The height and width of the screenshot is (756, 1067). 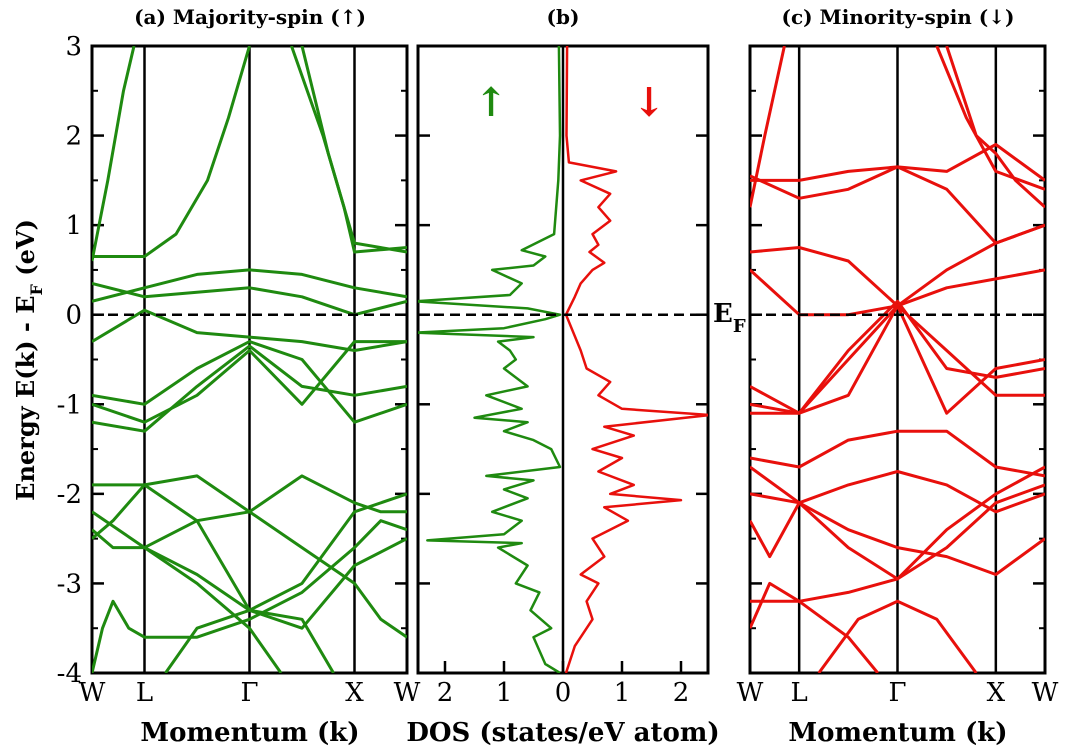 I want to click on panel-c-kpoint-label: X, so click(x=996, y=693).